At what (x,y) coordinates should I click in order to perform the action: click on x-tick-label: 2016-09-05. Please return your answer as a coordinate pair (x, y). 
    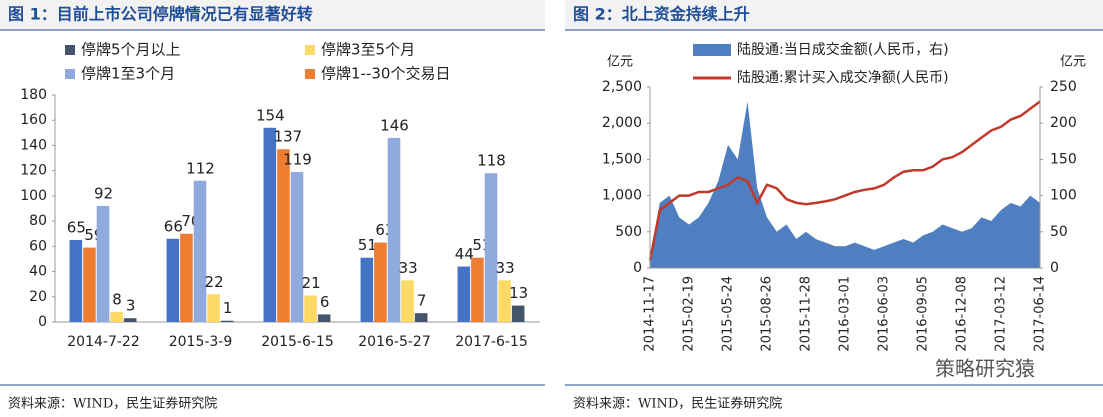
    Looking at the image, I should click on (923, 314).